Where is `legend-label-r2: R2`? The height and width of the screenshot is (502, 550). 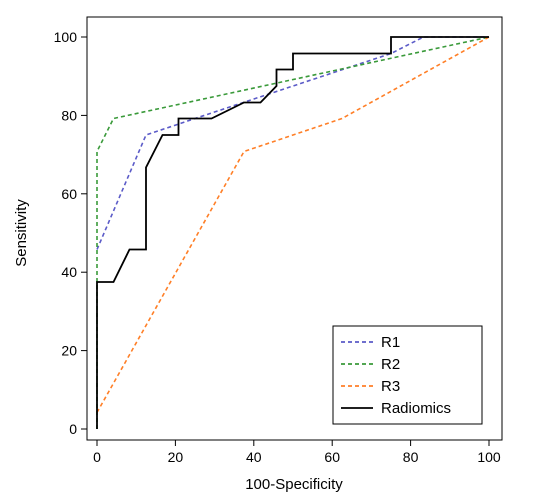 legend-label-r2: R2 is located at coordinates (390, 364).